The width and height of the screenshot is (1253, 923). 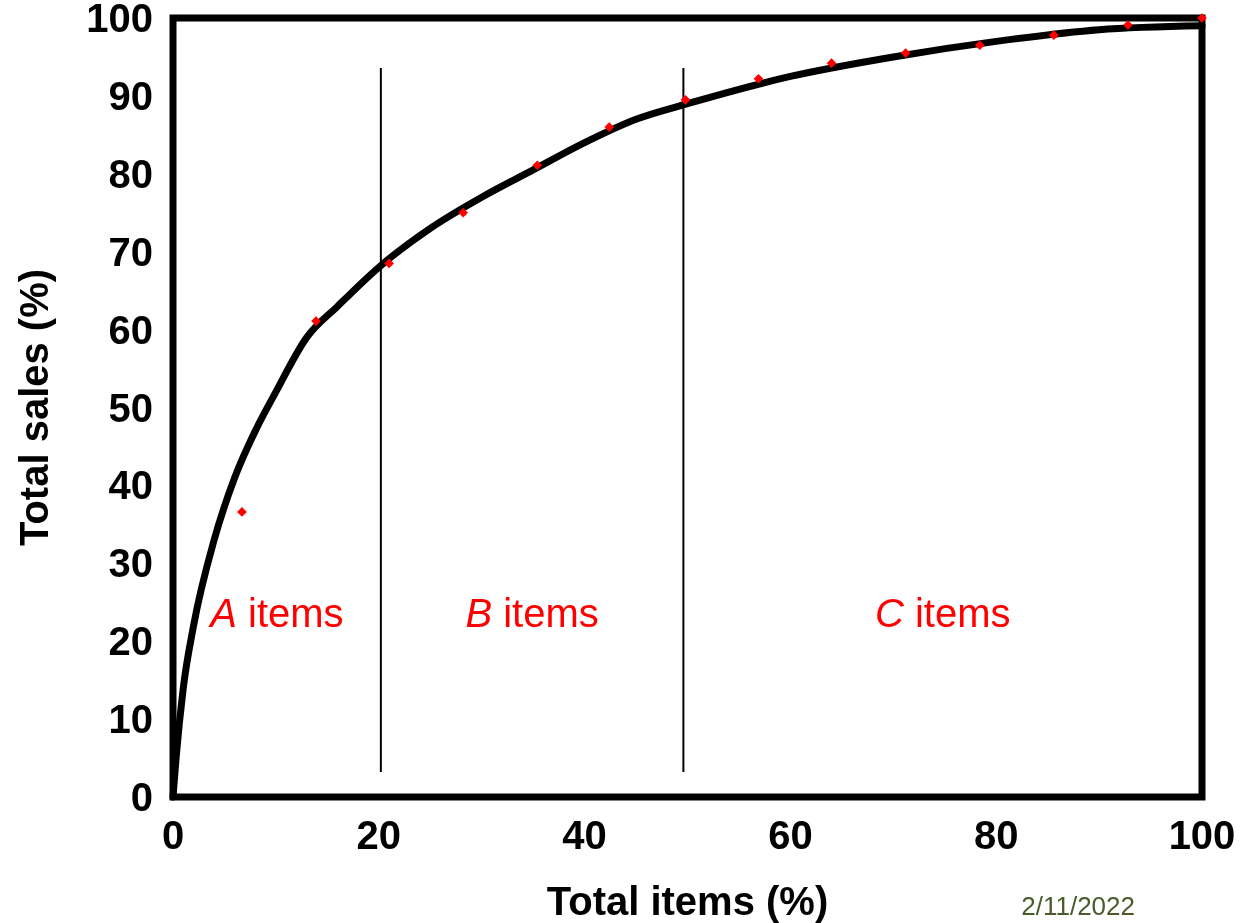 I want to click on y-tick-label: 30, so click(x=130, y=563).